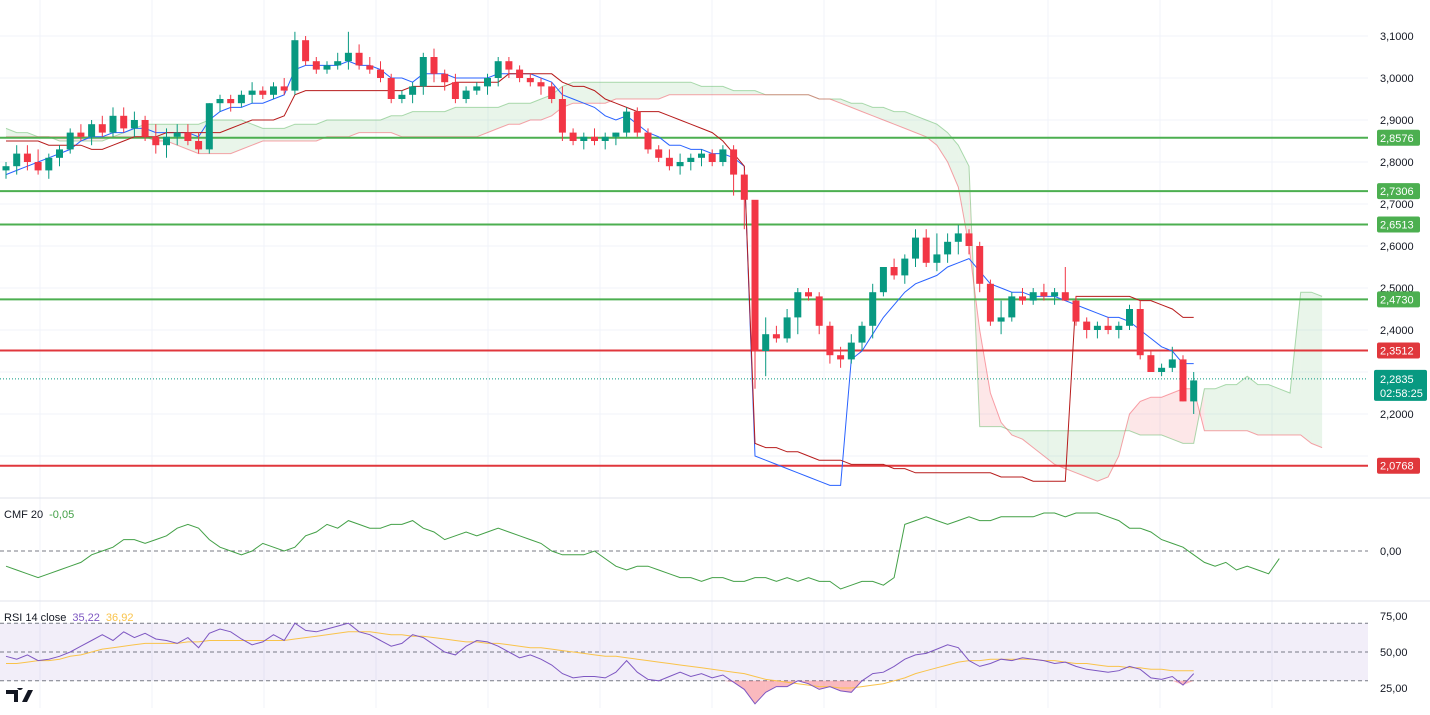 The height and width of the screenshot is (715, 1430). Describe the element at coordinates (1397, 225) in the screenshot. I see `level-price-label: 2,6513` at that location.